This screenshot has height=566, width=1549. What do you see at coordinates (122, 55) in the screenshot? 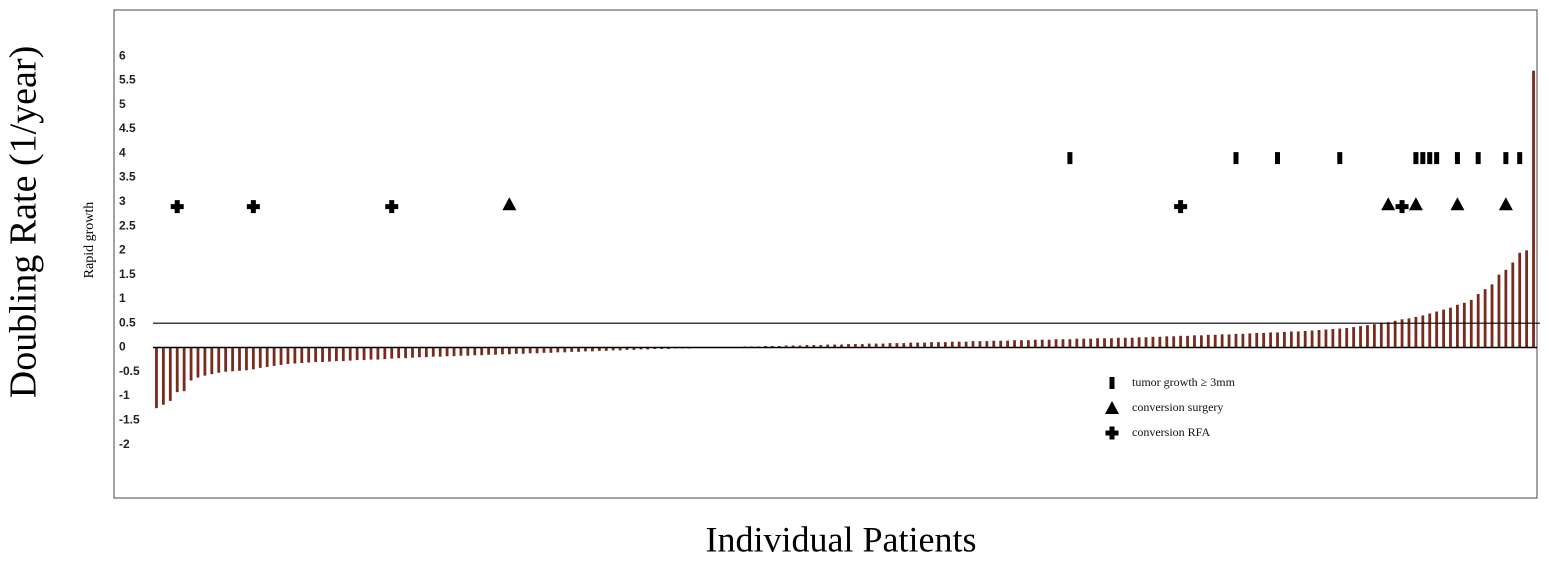
I see `y-tick-label: 6` at bounding box center [122, 55].